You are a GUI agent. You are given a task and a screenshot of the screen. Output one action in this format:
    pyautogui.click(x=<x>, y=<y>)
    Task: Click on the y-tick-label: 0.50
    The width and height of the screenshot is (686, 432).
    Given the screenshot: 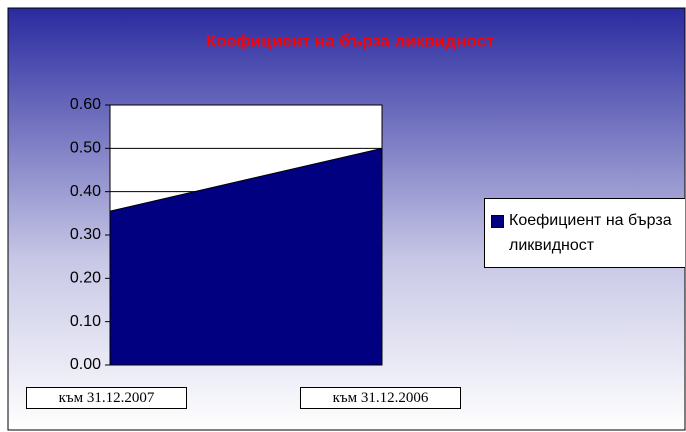 What is the action you would take?
    pyautogui.click(x=85, y=148)
    